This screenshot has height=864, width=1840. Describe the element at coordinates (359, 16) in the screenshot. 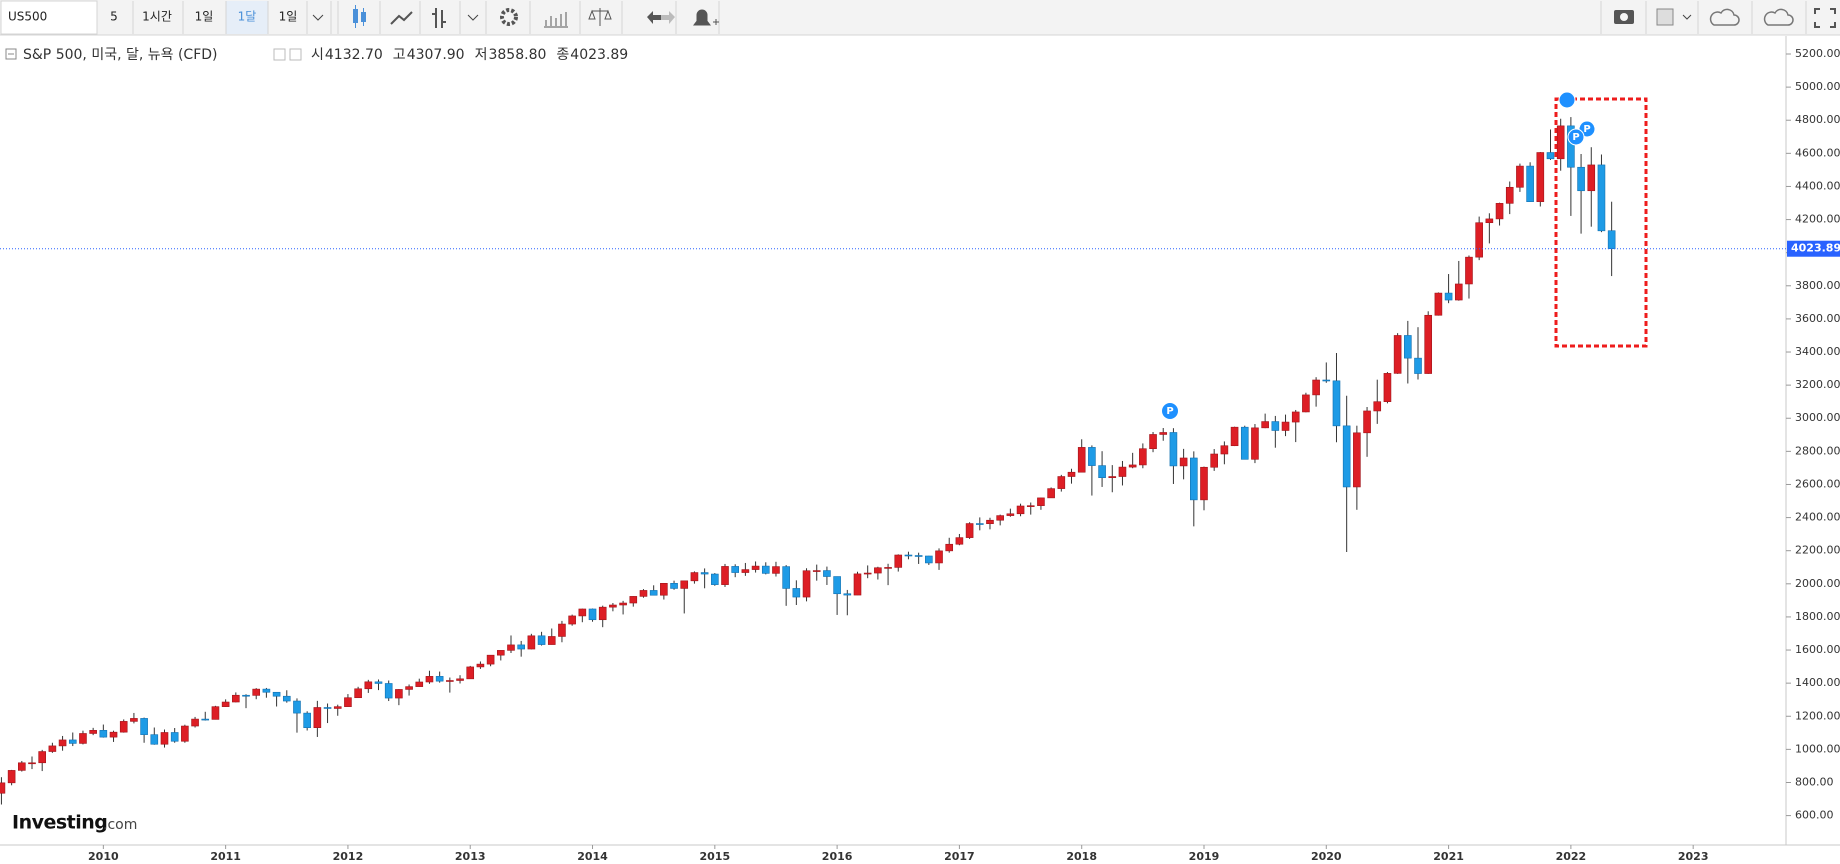

I see `candle-tool-icon` at that location.